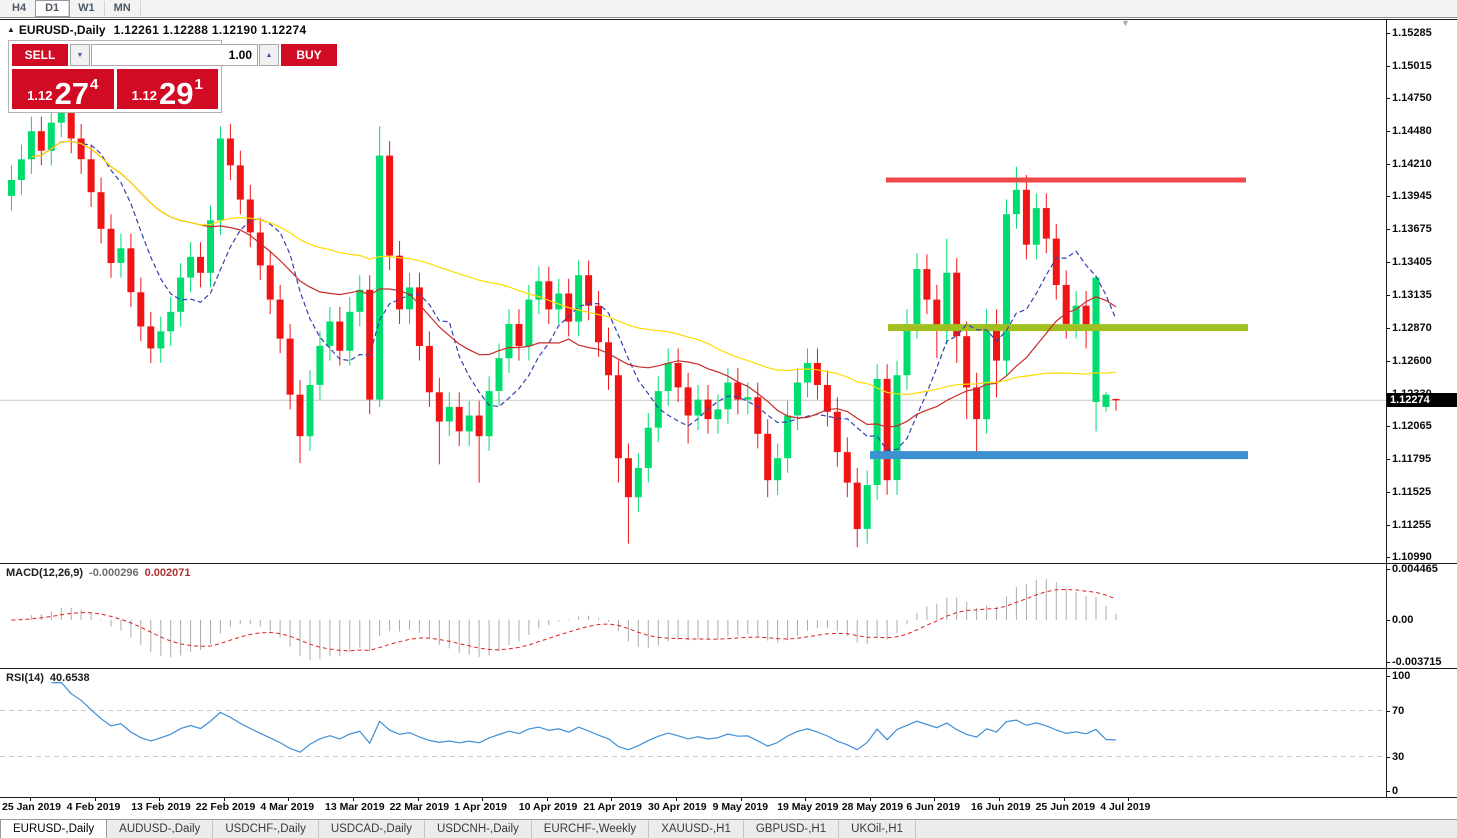  I want to click on price-axis-label: 1.13675, so click(1412, 229).